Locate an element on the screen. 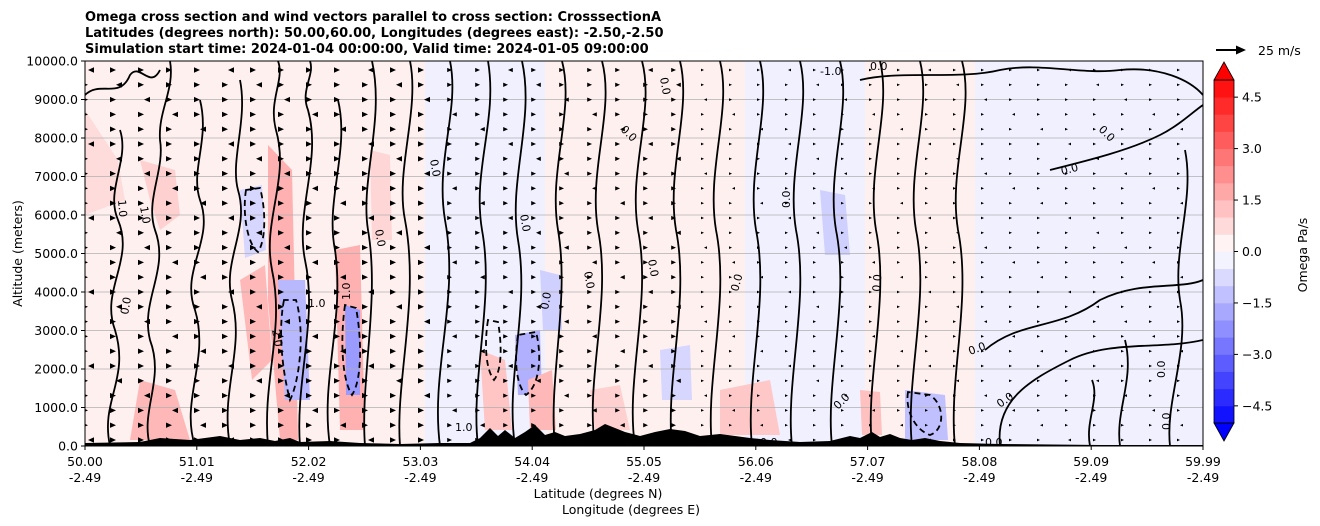 The height and width of the screenshot is (526, 1320). x-tick-label-longitude: -2.49 is located at coordinates (756, 477).